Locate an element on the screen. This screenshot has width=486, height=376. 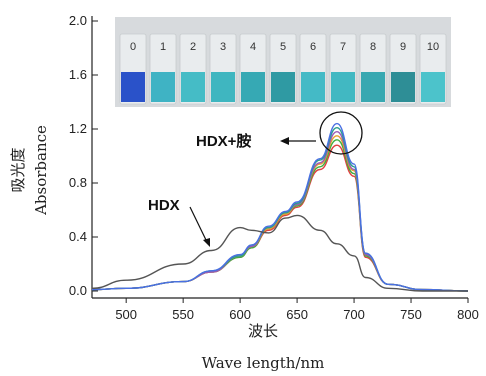
vial-label: 2 is located at coordinates (193, 47).